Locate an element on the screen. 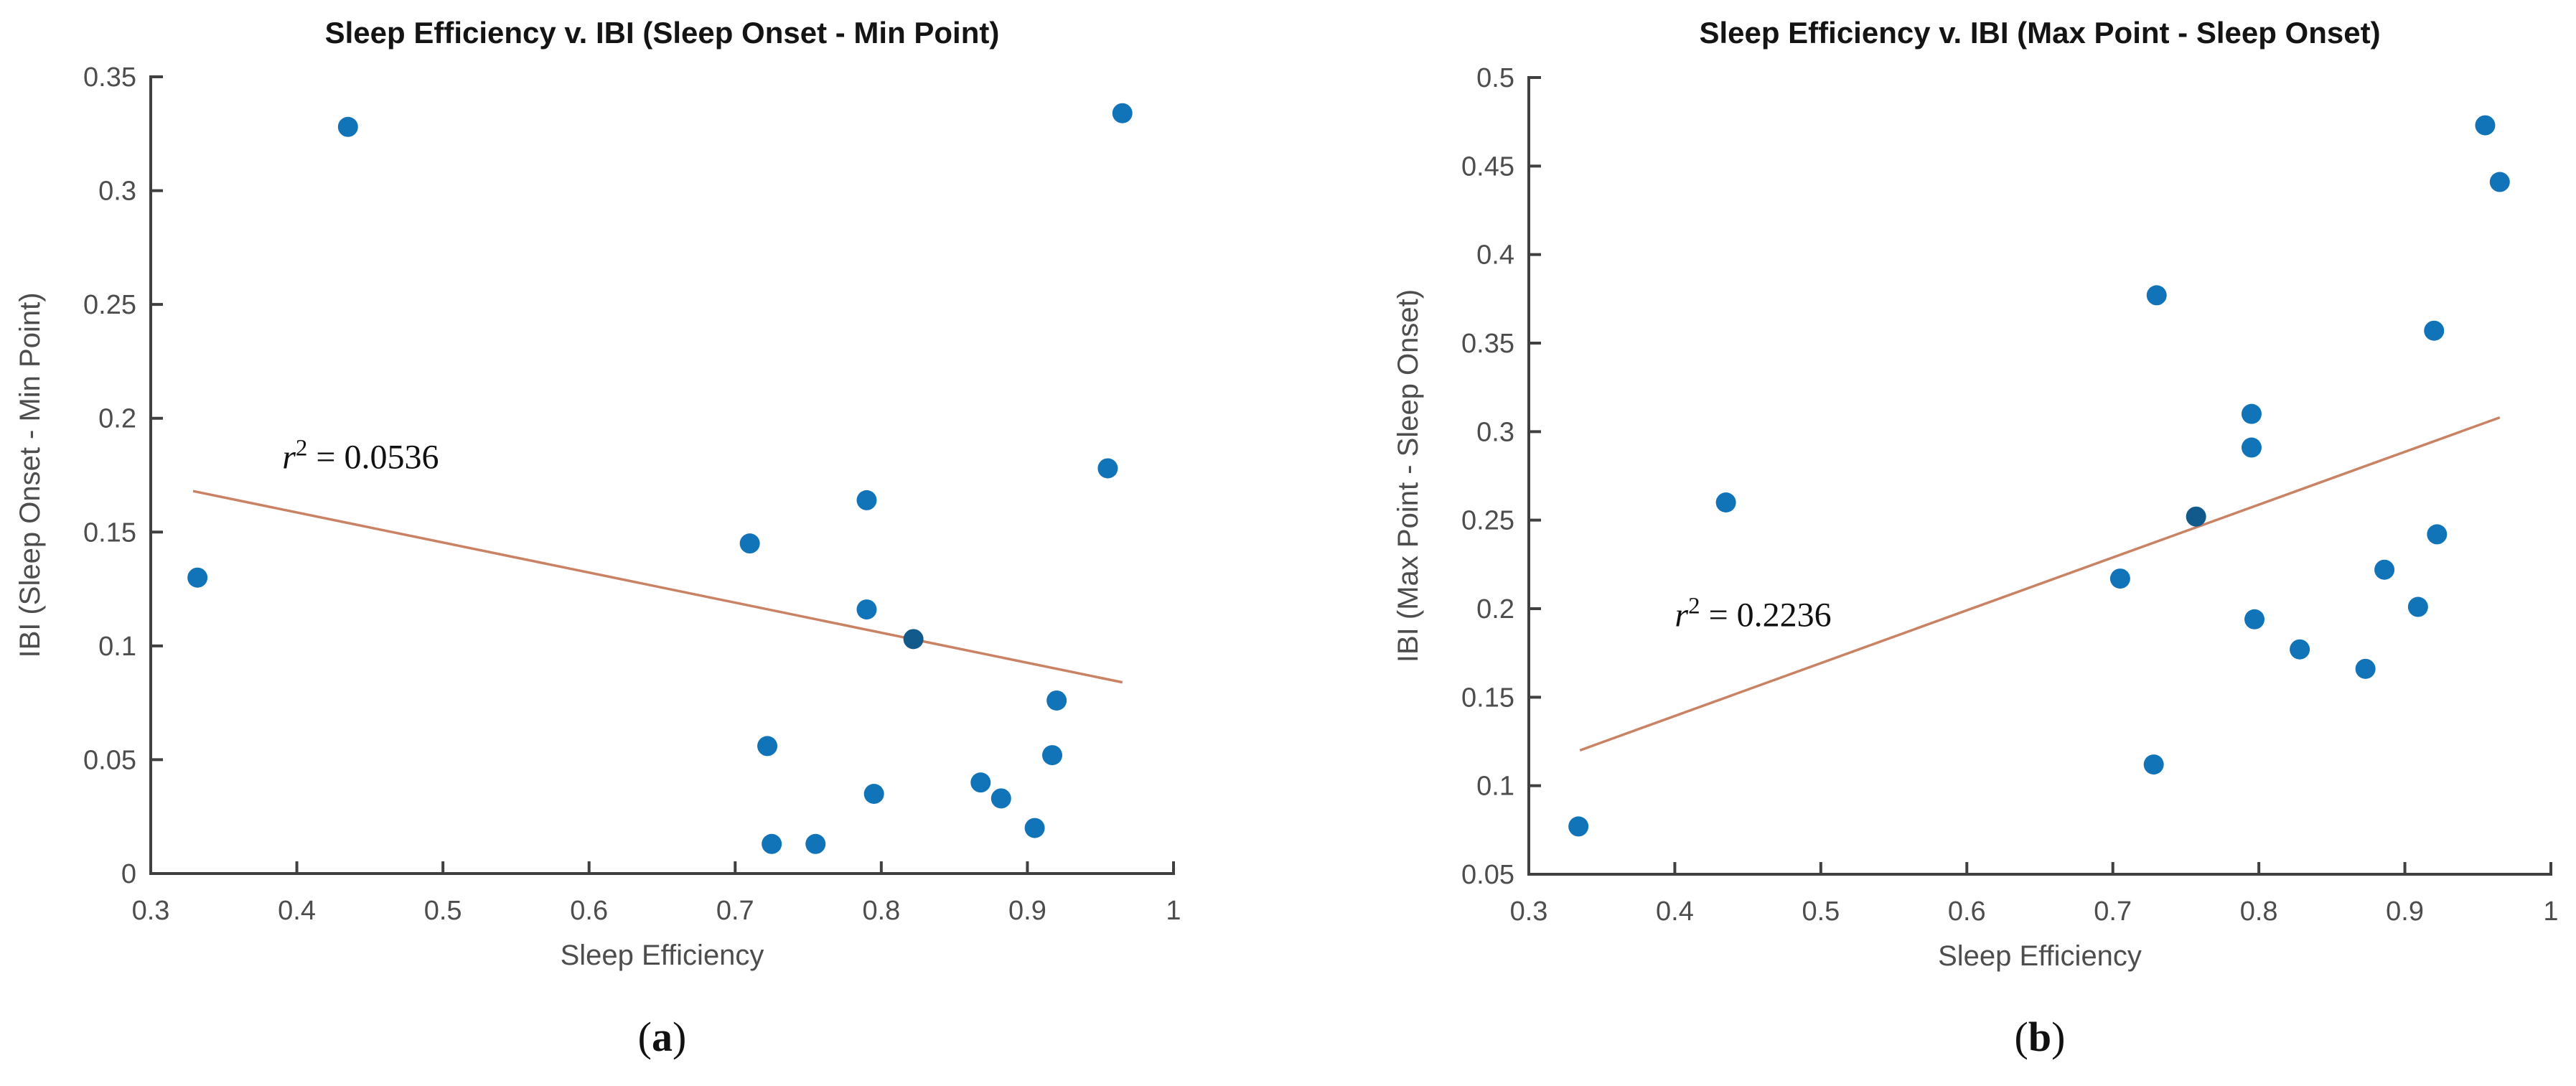  y-tick-label: 0.4 is located at coordinates (1495, 256).